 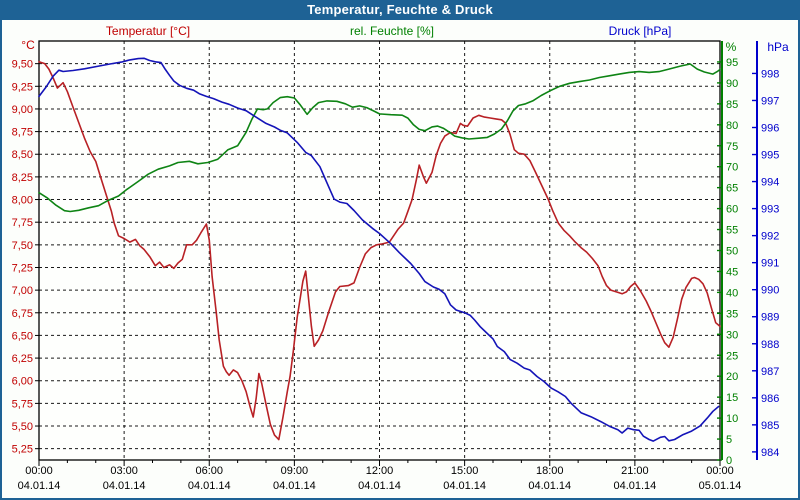 I want to click on pressure-tick-label: 995, so click(x=770, y=156).